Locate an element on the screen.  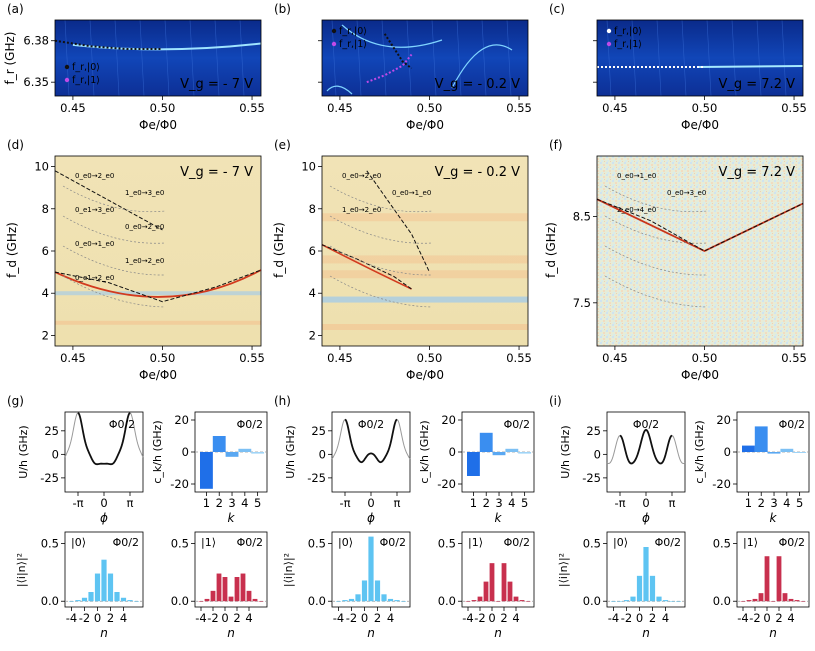
panel-letter: (a) is located at coordinates (15, 9).